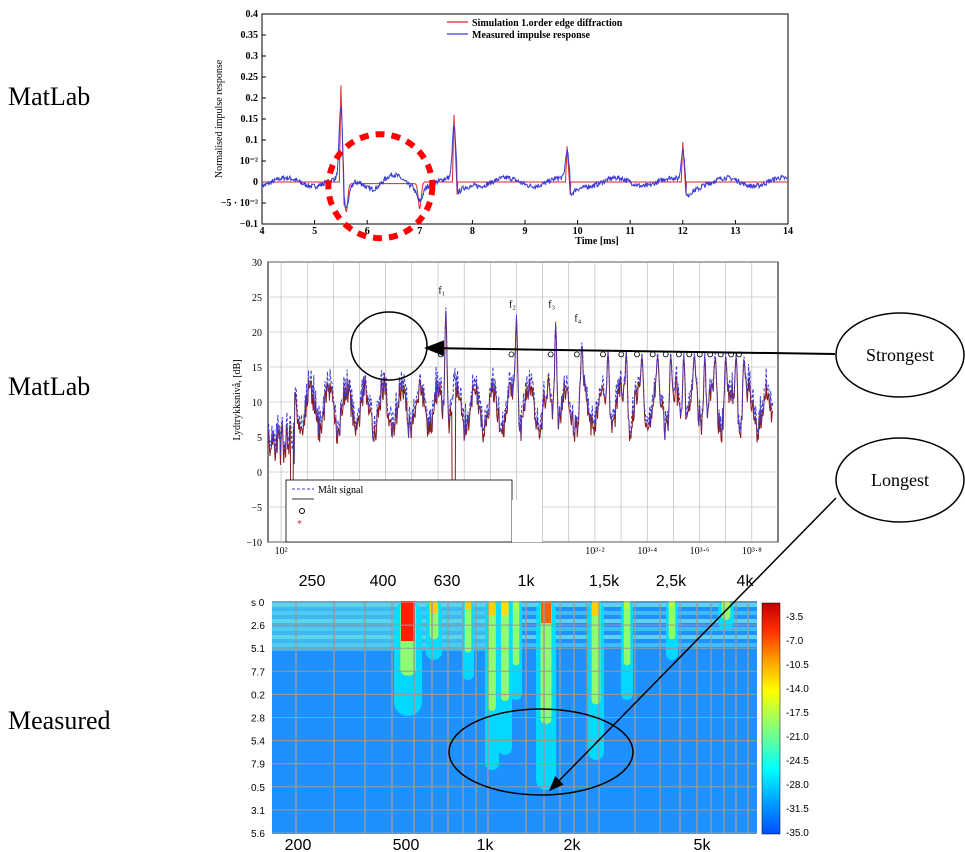  Describe the element at coordinates (486, 844) in the screenshot. I see `heatmap-bottom-label: 1k` at that location.